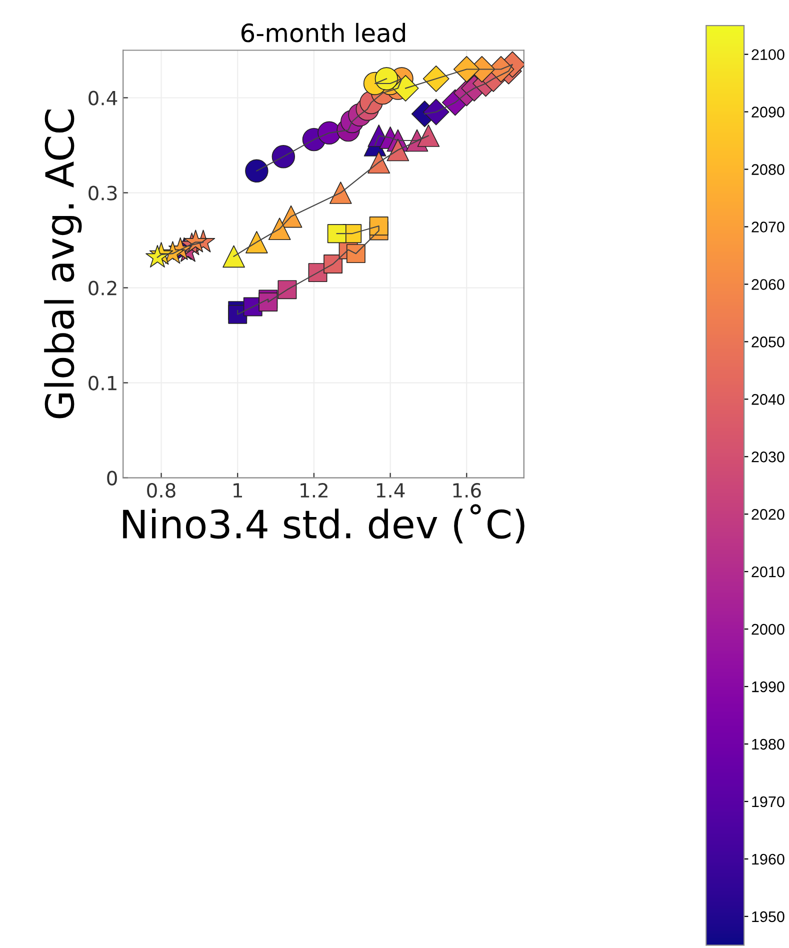 This screenshot has width=789, height=948. I want to click on x-tick-label: 0.8, so click(161, 490).